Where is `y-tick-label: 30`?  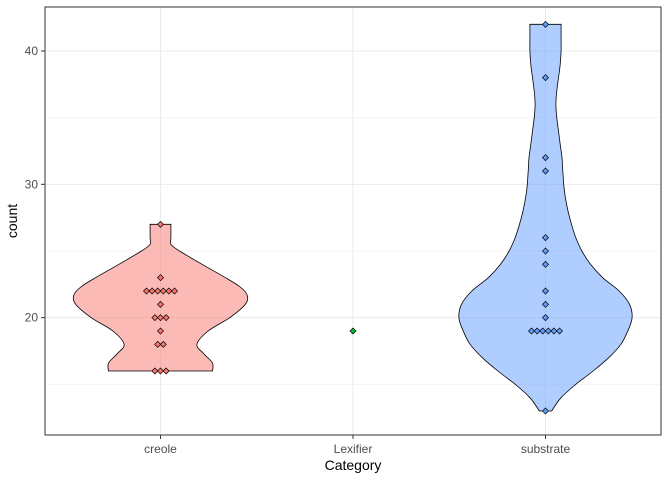 y-tick-label: 30 is located at coordinates (32, 184).